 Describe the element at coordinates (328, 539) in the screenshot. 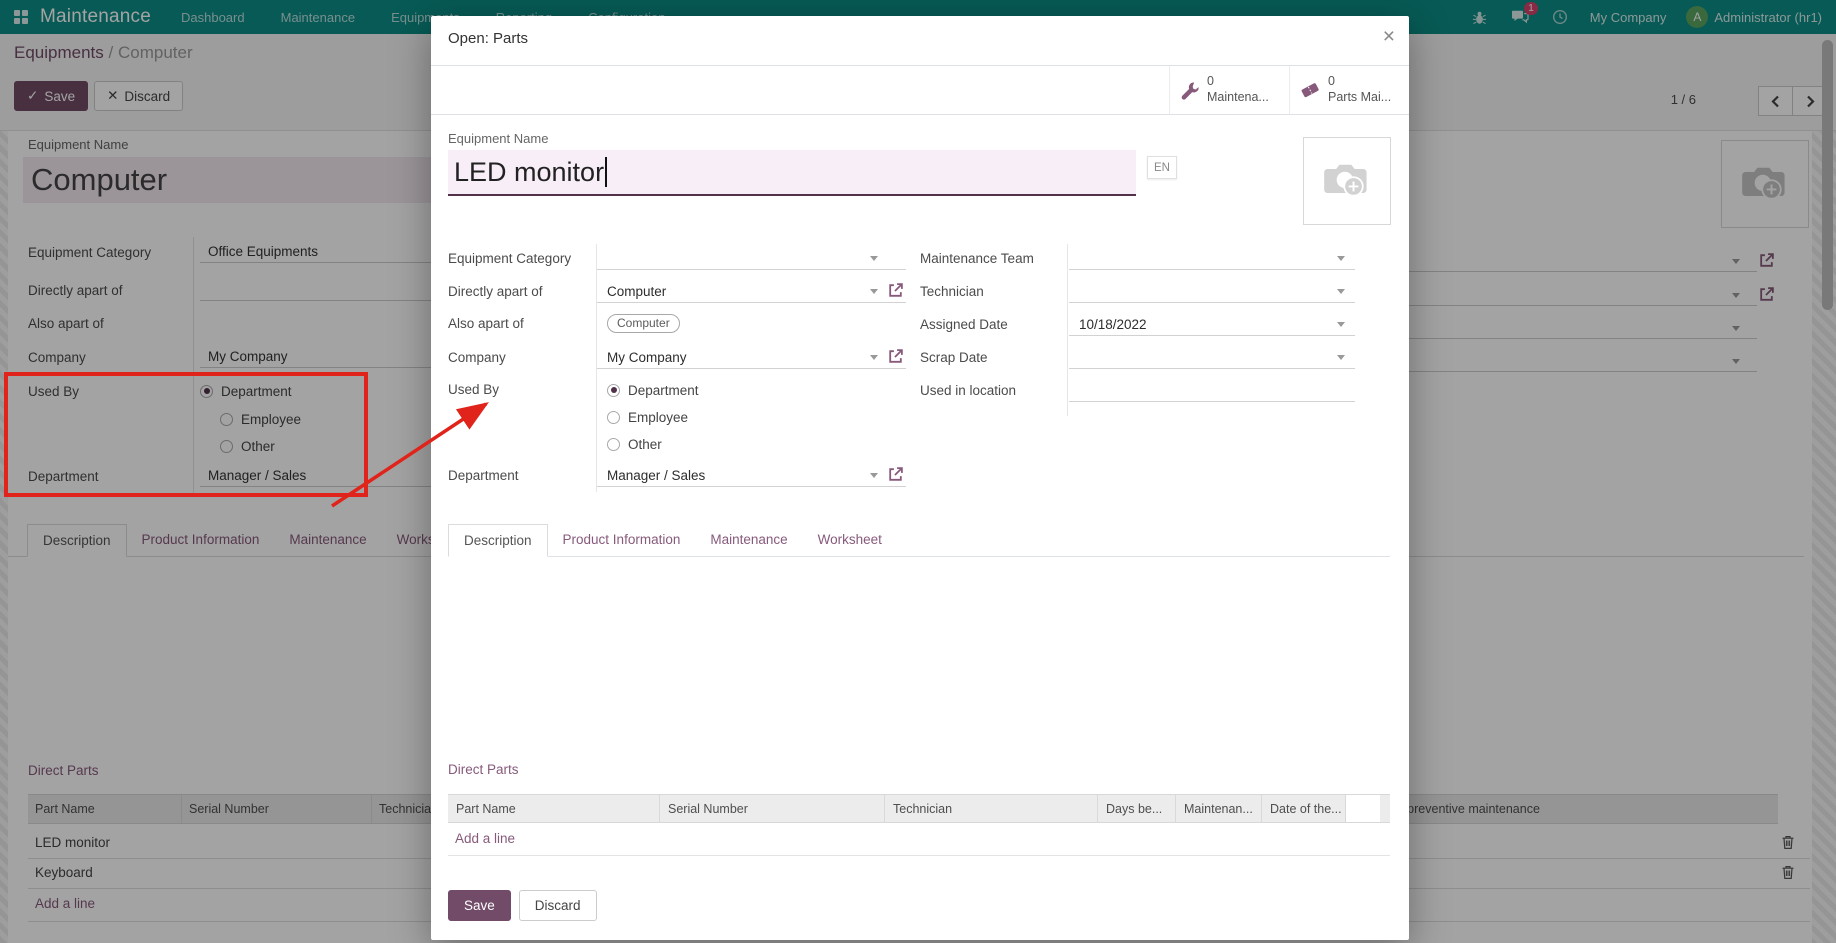

I see `bg-tab-maintenance: Maintenance` at that location.